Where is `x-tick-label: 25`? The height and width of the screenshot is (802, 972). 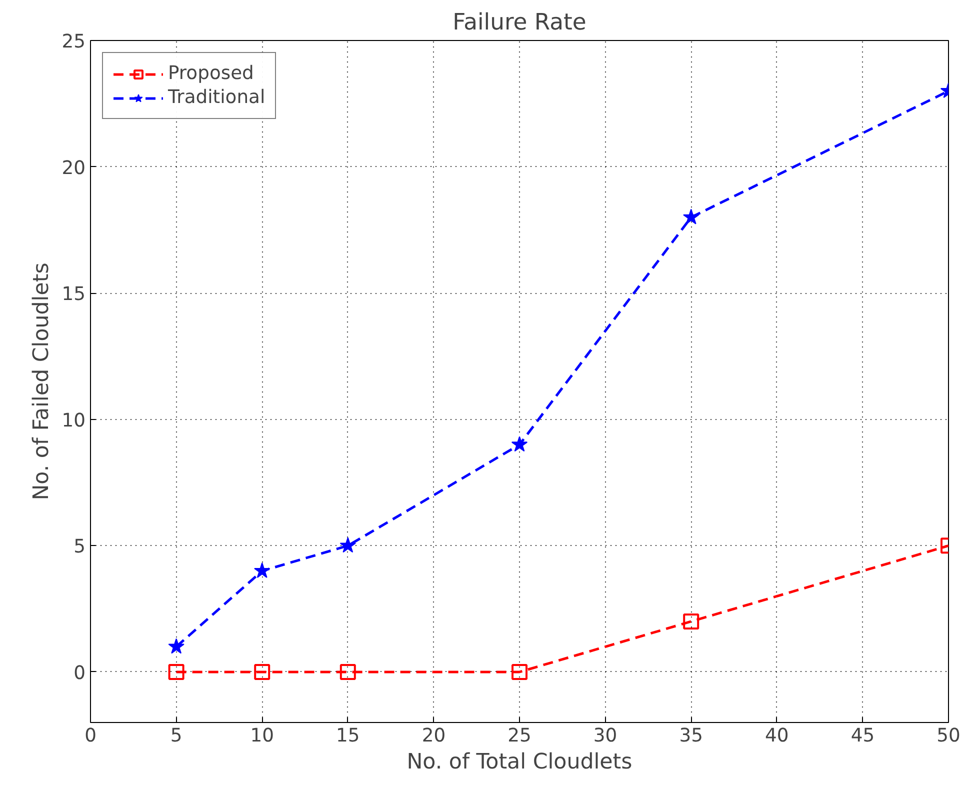
x-tick-label: 25 is located at coordinates (520, 736).